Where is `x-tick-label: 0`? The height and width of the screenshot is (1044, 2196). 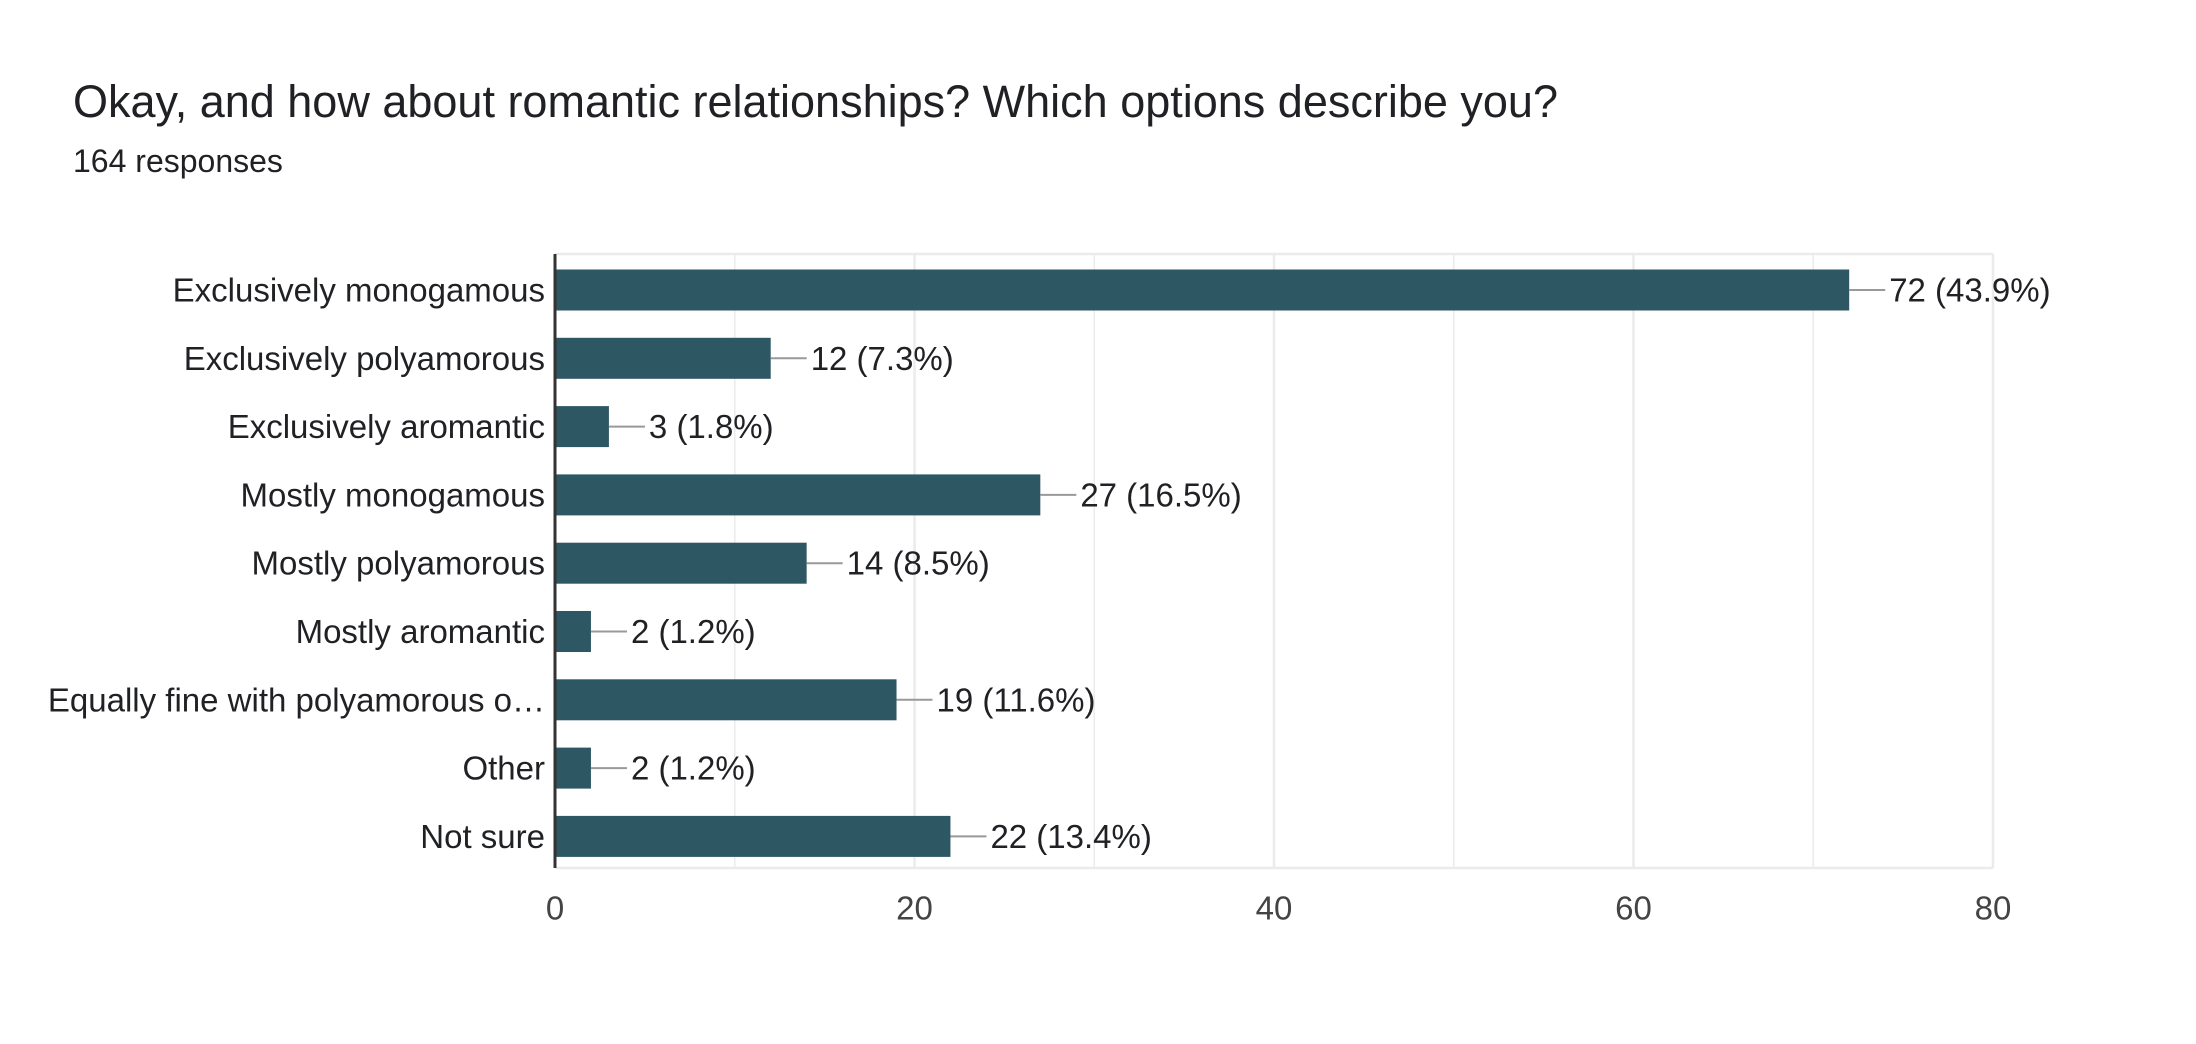
x-tick-label: 0 is located at coordinates (555, 908).